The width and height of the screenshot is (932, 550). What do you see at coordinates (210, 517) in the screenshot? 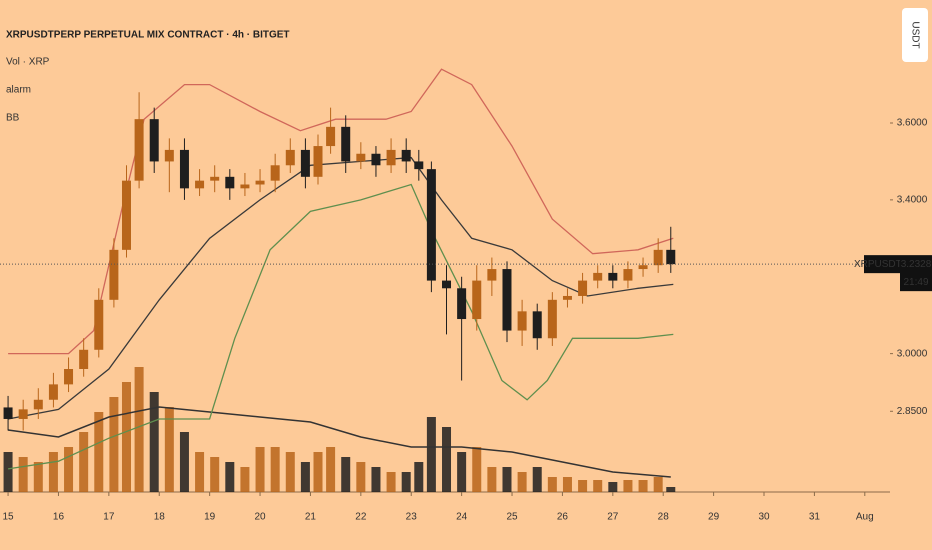
I see `x-tick-label: 19` at bounding box center [210, 517].